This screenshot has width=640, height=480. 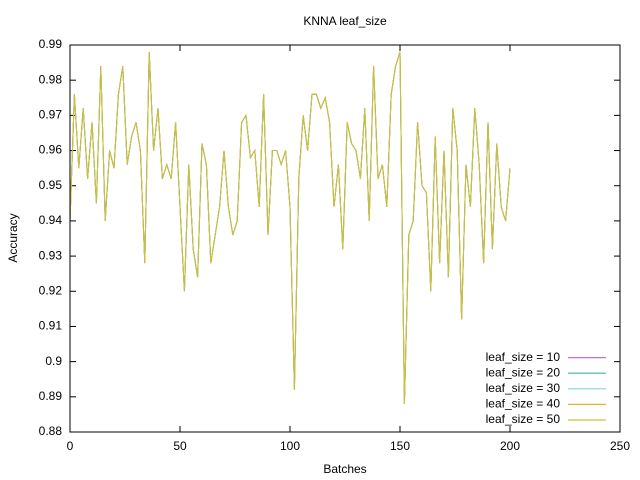 I want to click on y-tick-label: 0.9, so click(x=53, y=361).